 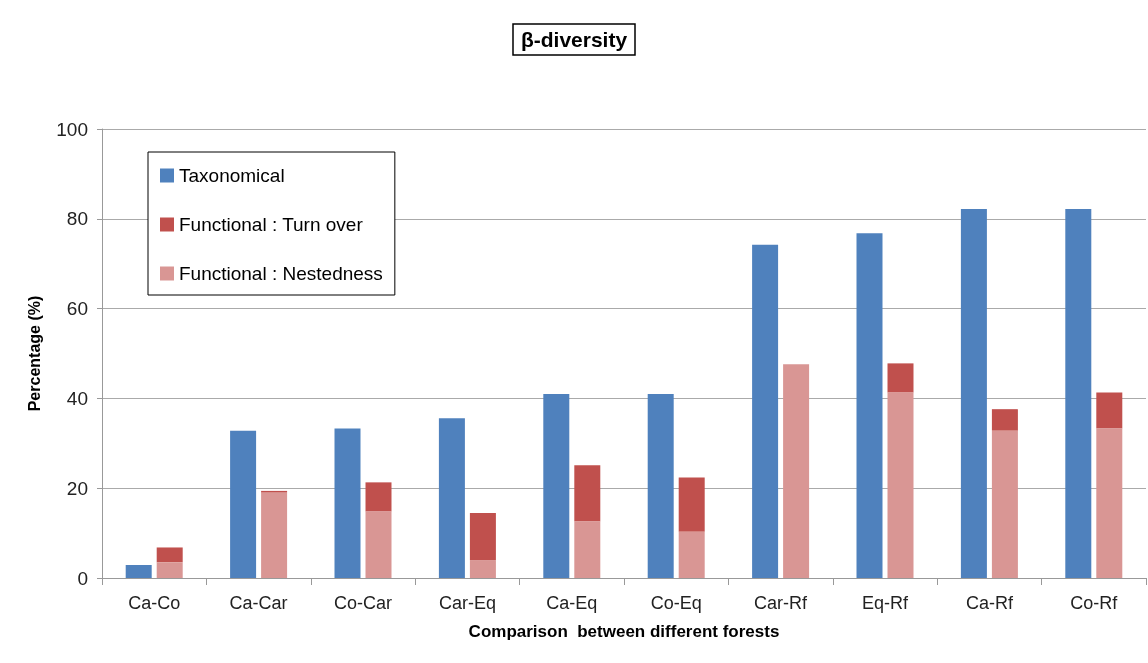 What do you see at coordinates (232, 175) in the screenshot?
I see `legend-label: Taxonomical` at bounding box center [232, 175].